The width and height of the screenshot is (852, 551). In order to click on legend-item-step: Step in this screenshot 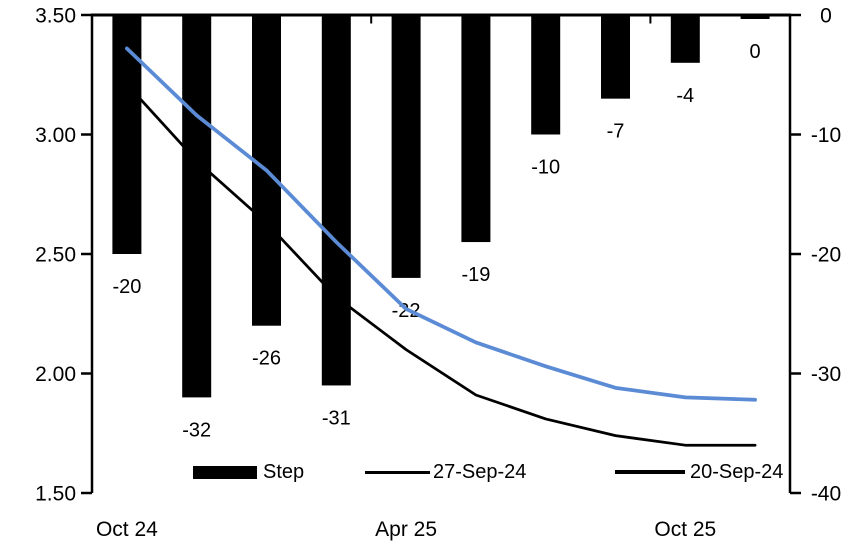, I will do `click(248, 472)`.